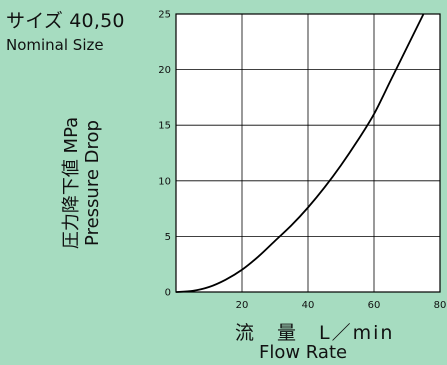 The width and height of the screenshot is (447, 365). Describe the element at coordinates (315, 333) in the screenshot. I see `x-axis-label-jp: 流 量 L／min` at that location.